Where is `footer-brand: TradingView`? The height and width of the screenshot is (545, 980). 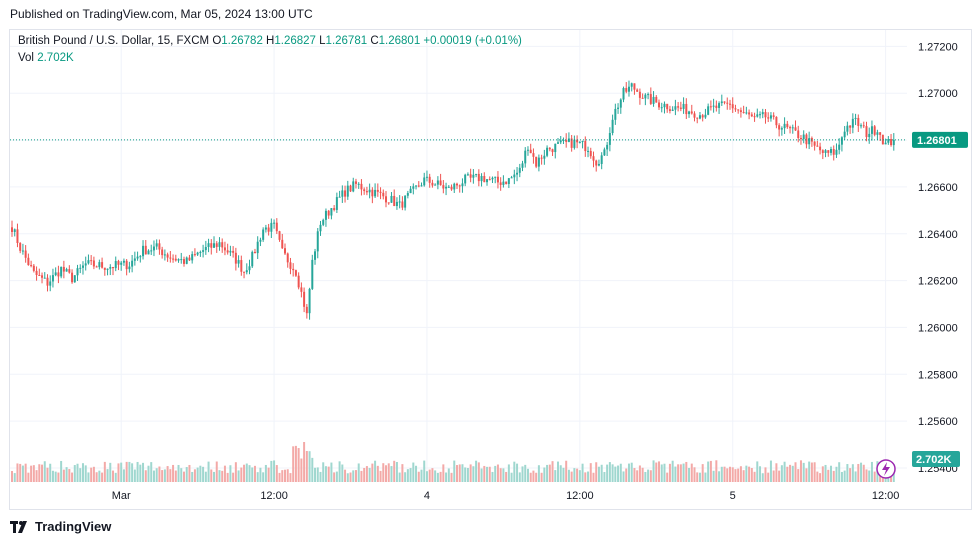
footer-brand: TradingView is located at coordinates (60, 526).